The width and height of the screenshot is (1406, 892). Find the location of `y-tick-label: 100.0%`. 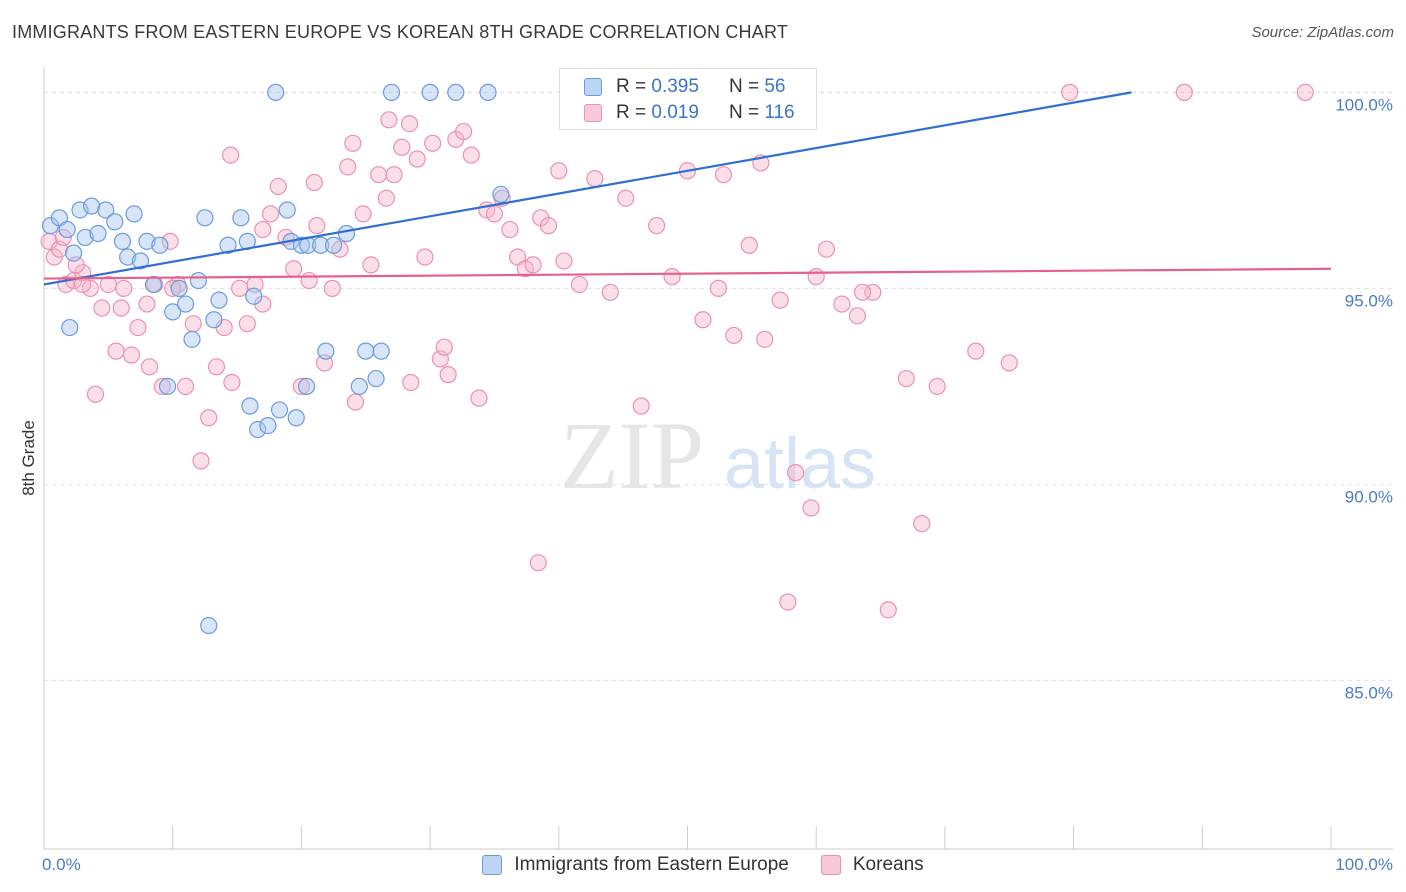

y-tick-label: 100.0% is located at coordinates (1364, 104).